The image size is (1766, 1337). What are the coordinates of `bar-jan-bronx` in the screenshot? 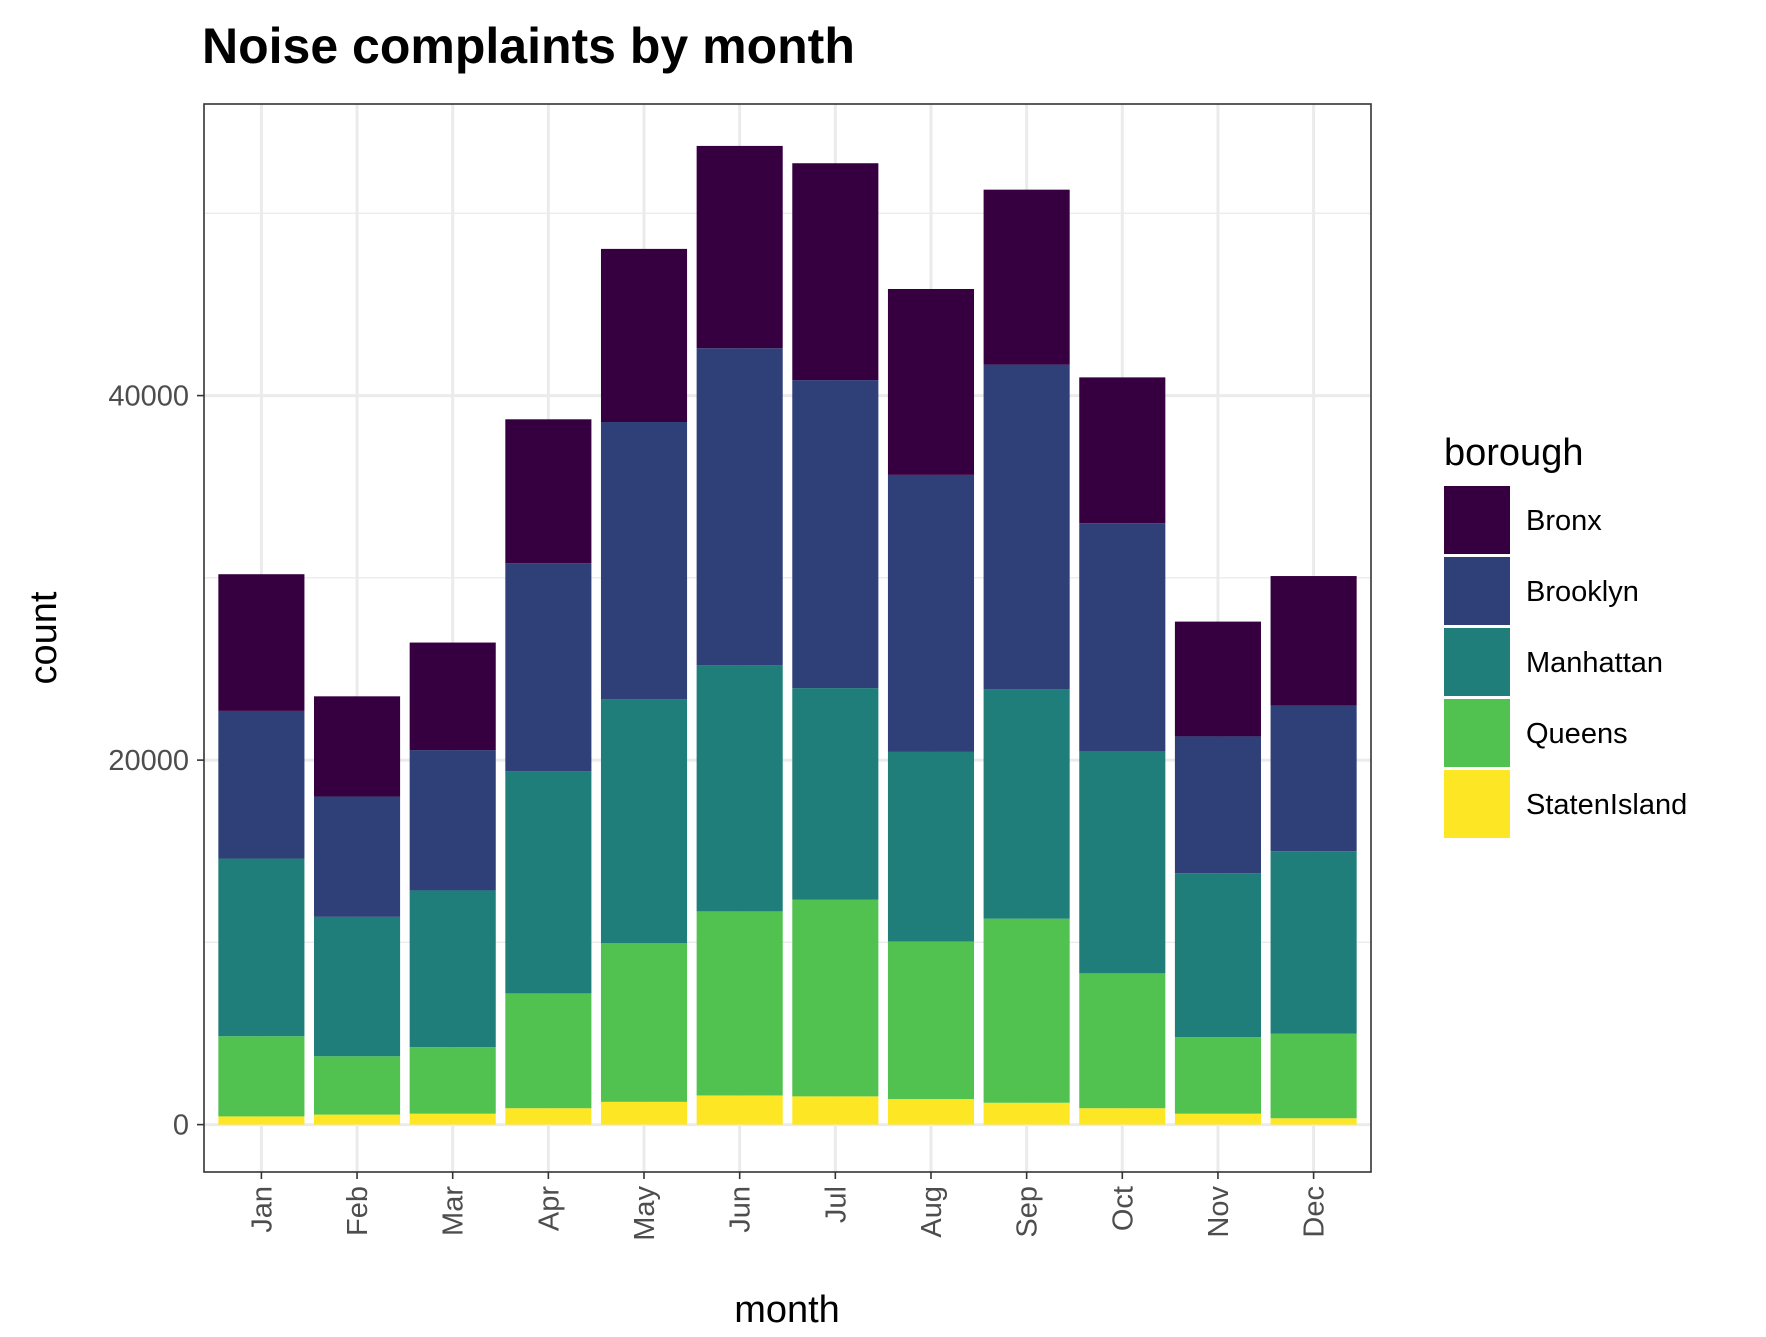 It's located at (261, 642).